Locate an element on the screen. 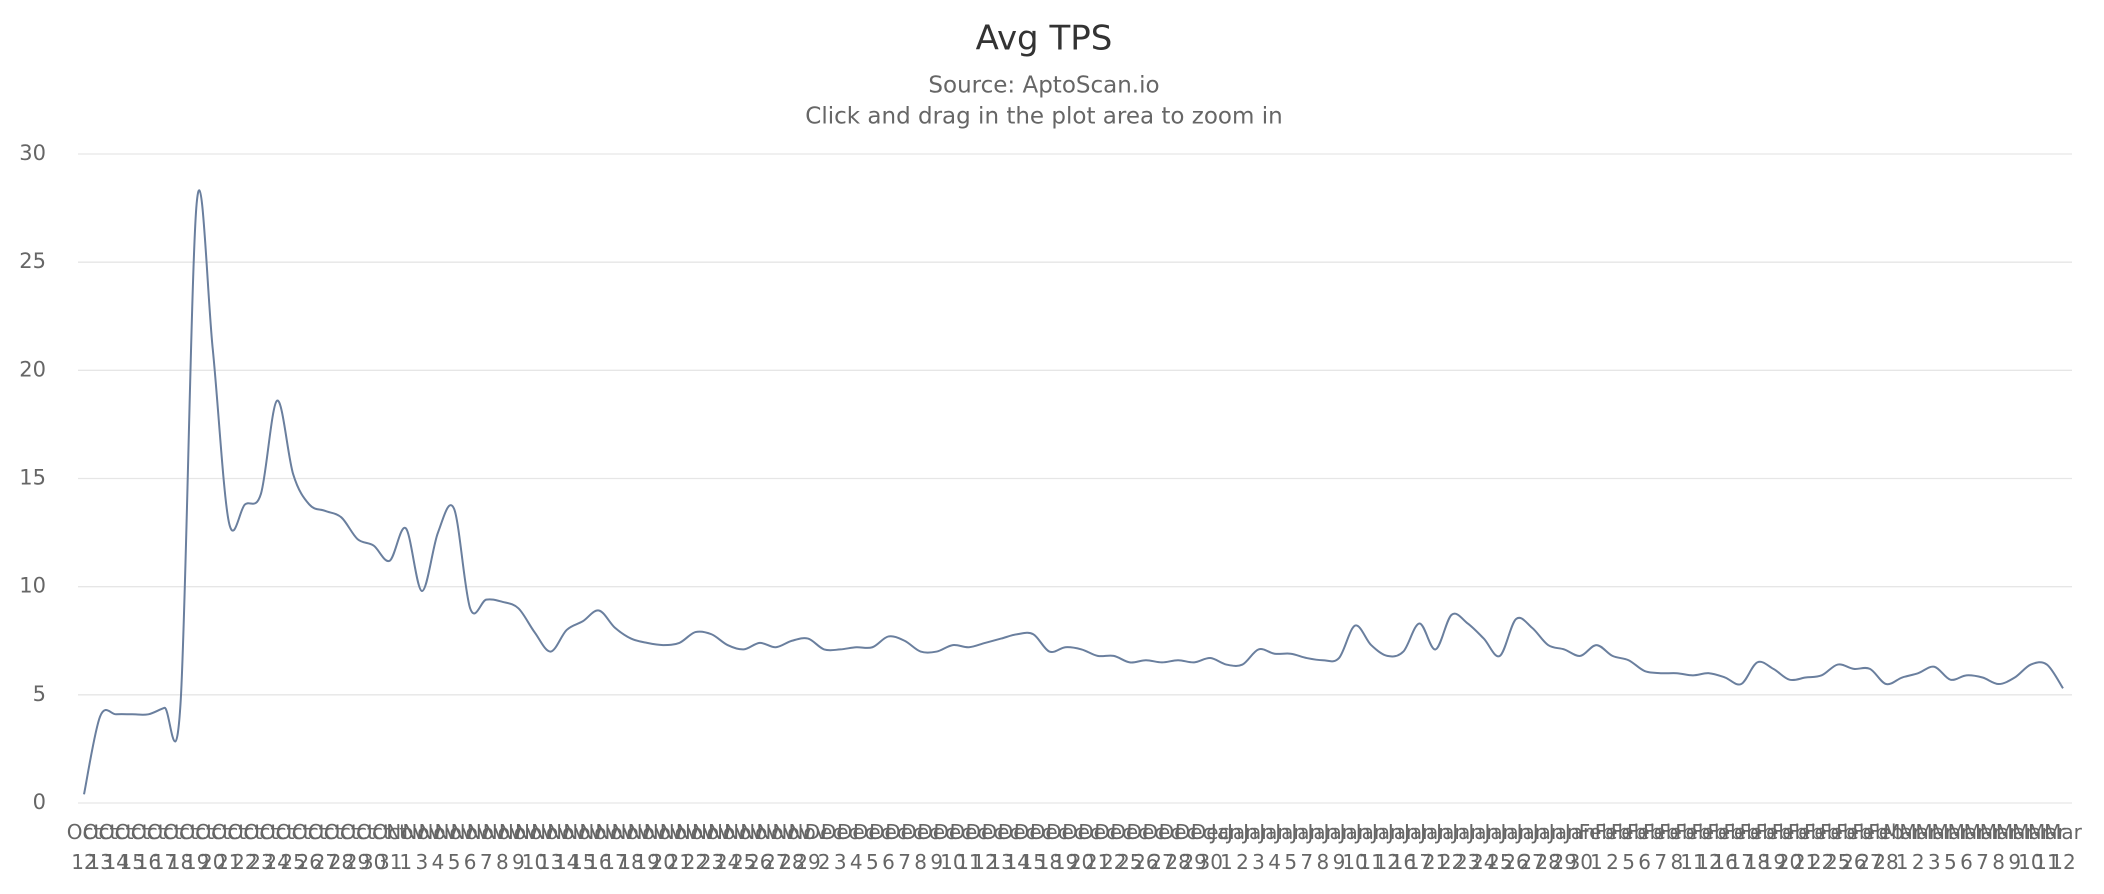  y-tick-label: 10 is located at coordinates (32, 586).